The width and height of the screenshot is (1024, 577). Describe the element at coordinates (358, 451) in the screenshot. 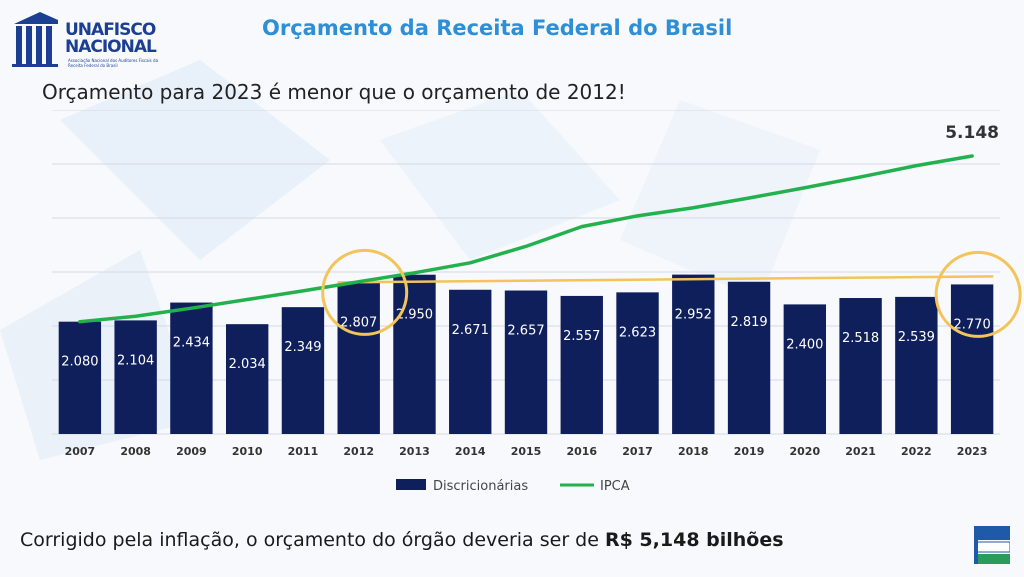

I see `x-tick-2012: 2012` at that location.